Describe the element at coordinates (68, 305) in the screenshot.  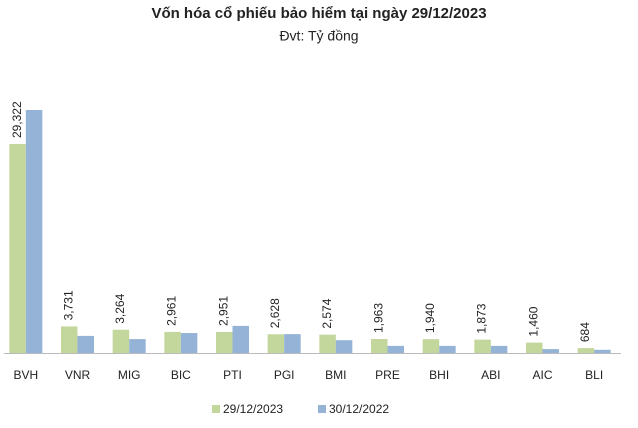
I see `value-label: 3,731` at that location.